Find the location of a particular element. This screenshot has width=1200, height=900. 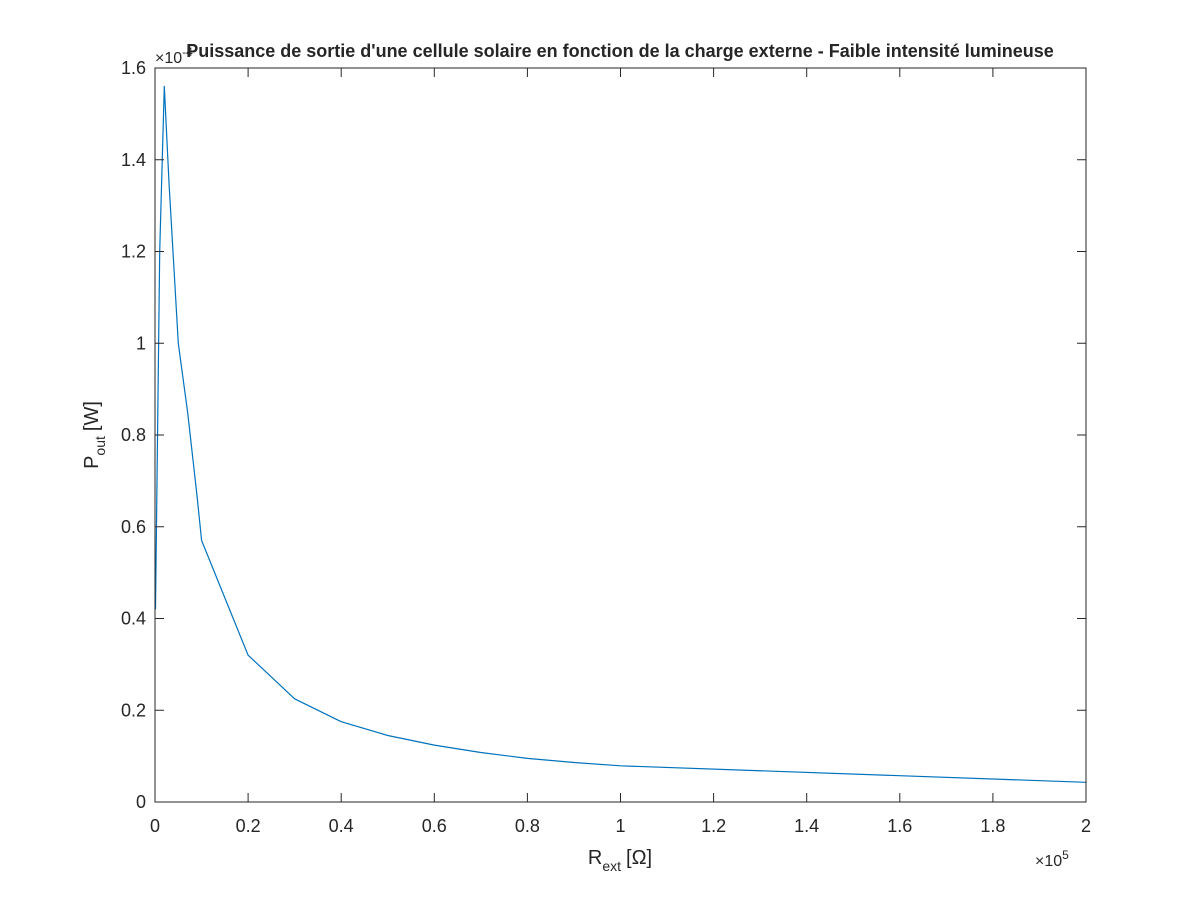

y-tick-label: 1.2 is located at coordinates (133, 252).